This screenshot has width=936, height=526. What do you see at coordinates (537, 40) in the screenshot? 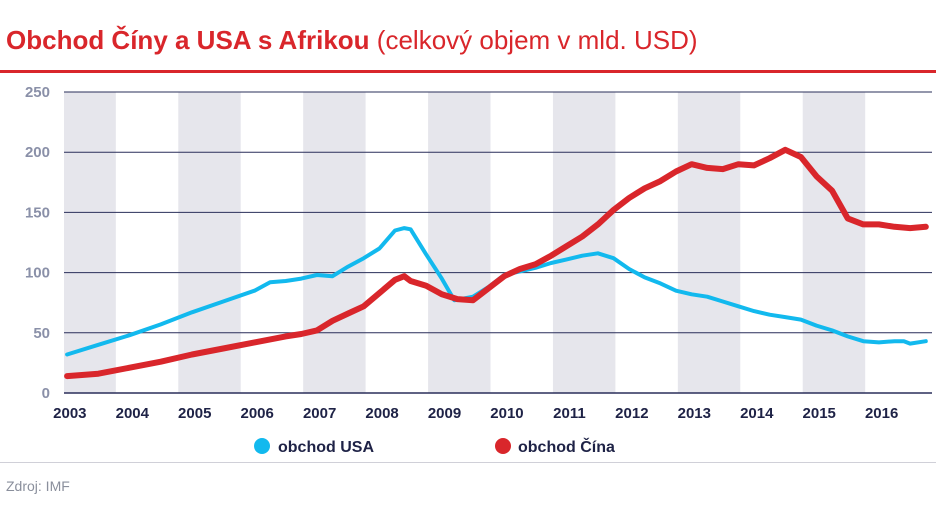
I see `title-subtitle: (celkový objem v mld. USD)` at bounding box center [537, 40].